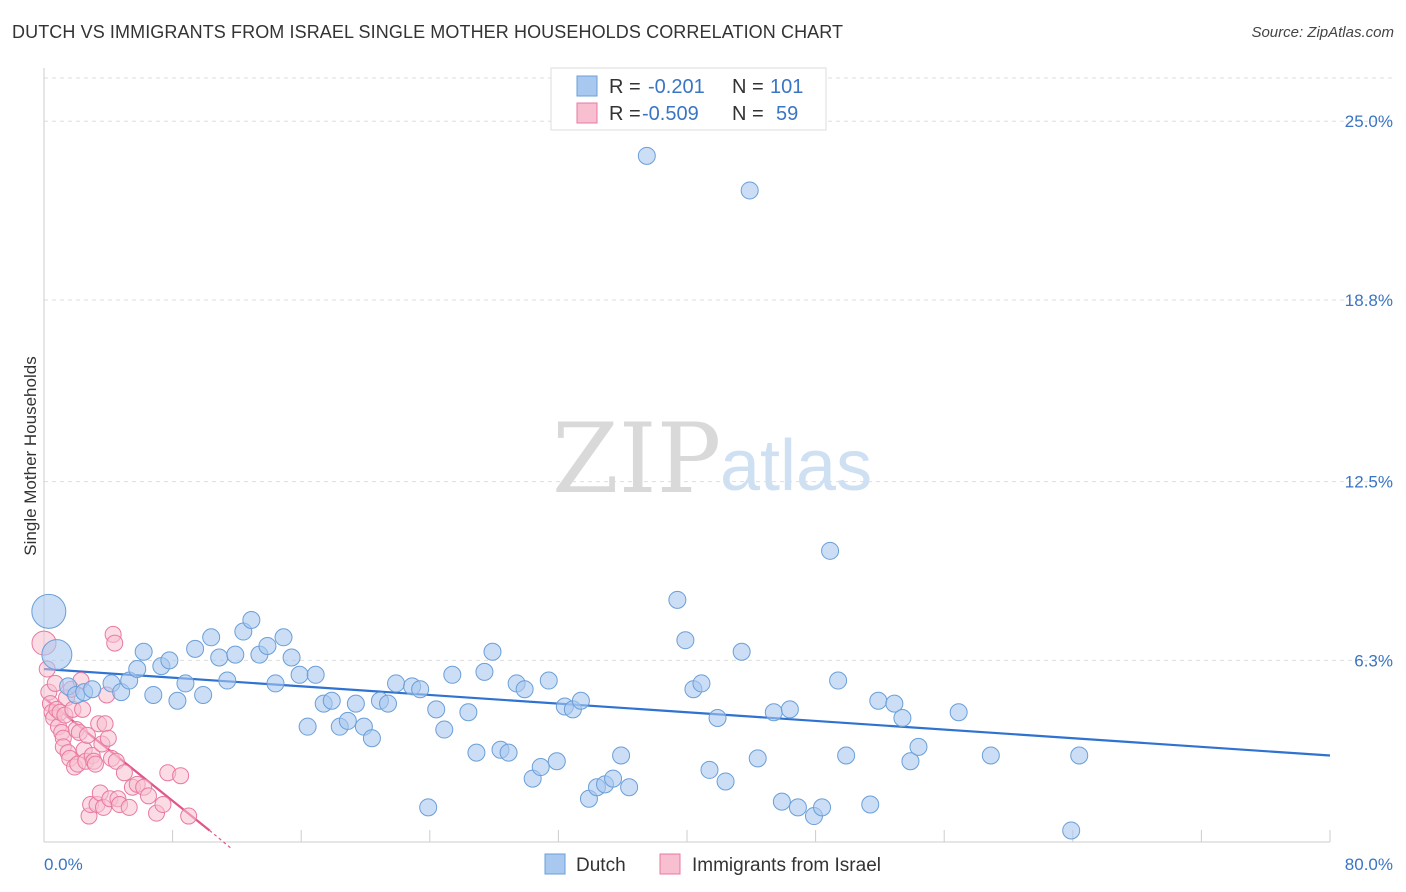  I want to click on legend-r-label-dutch: R =, so click(625, 87).